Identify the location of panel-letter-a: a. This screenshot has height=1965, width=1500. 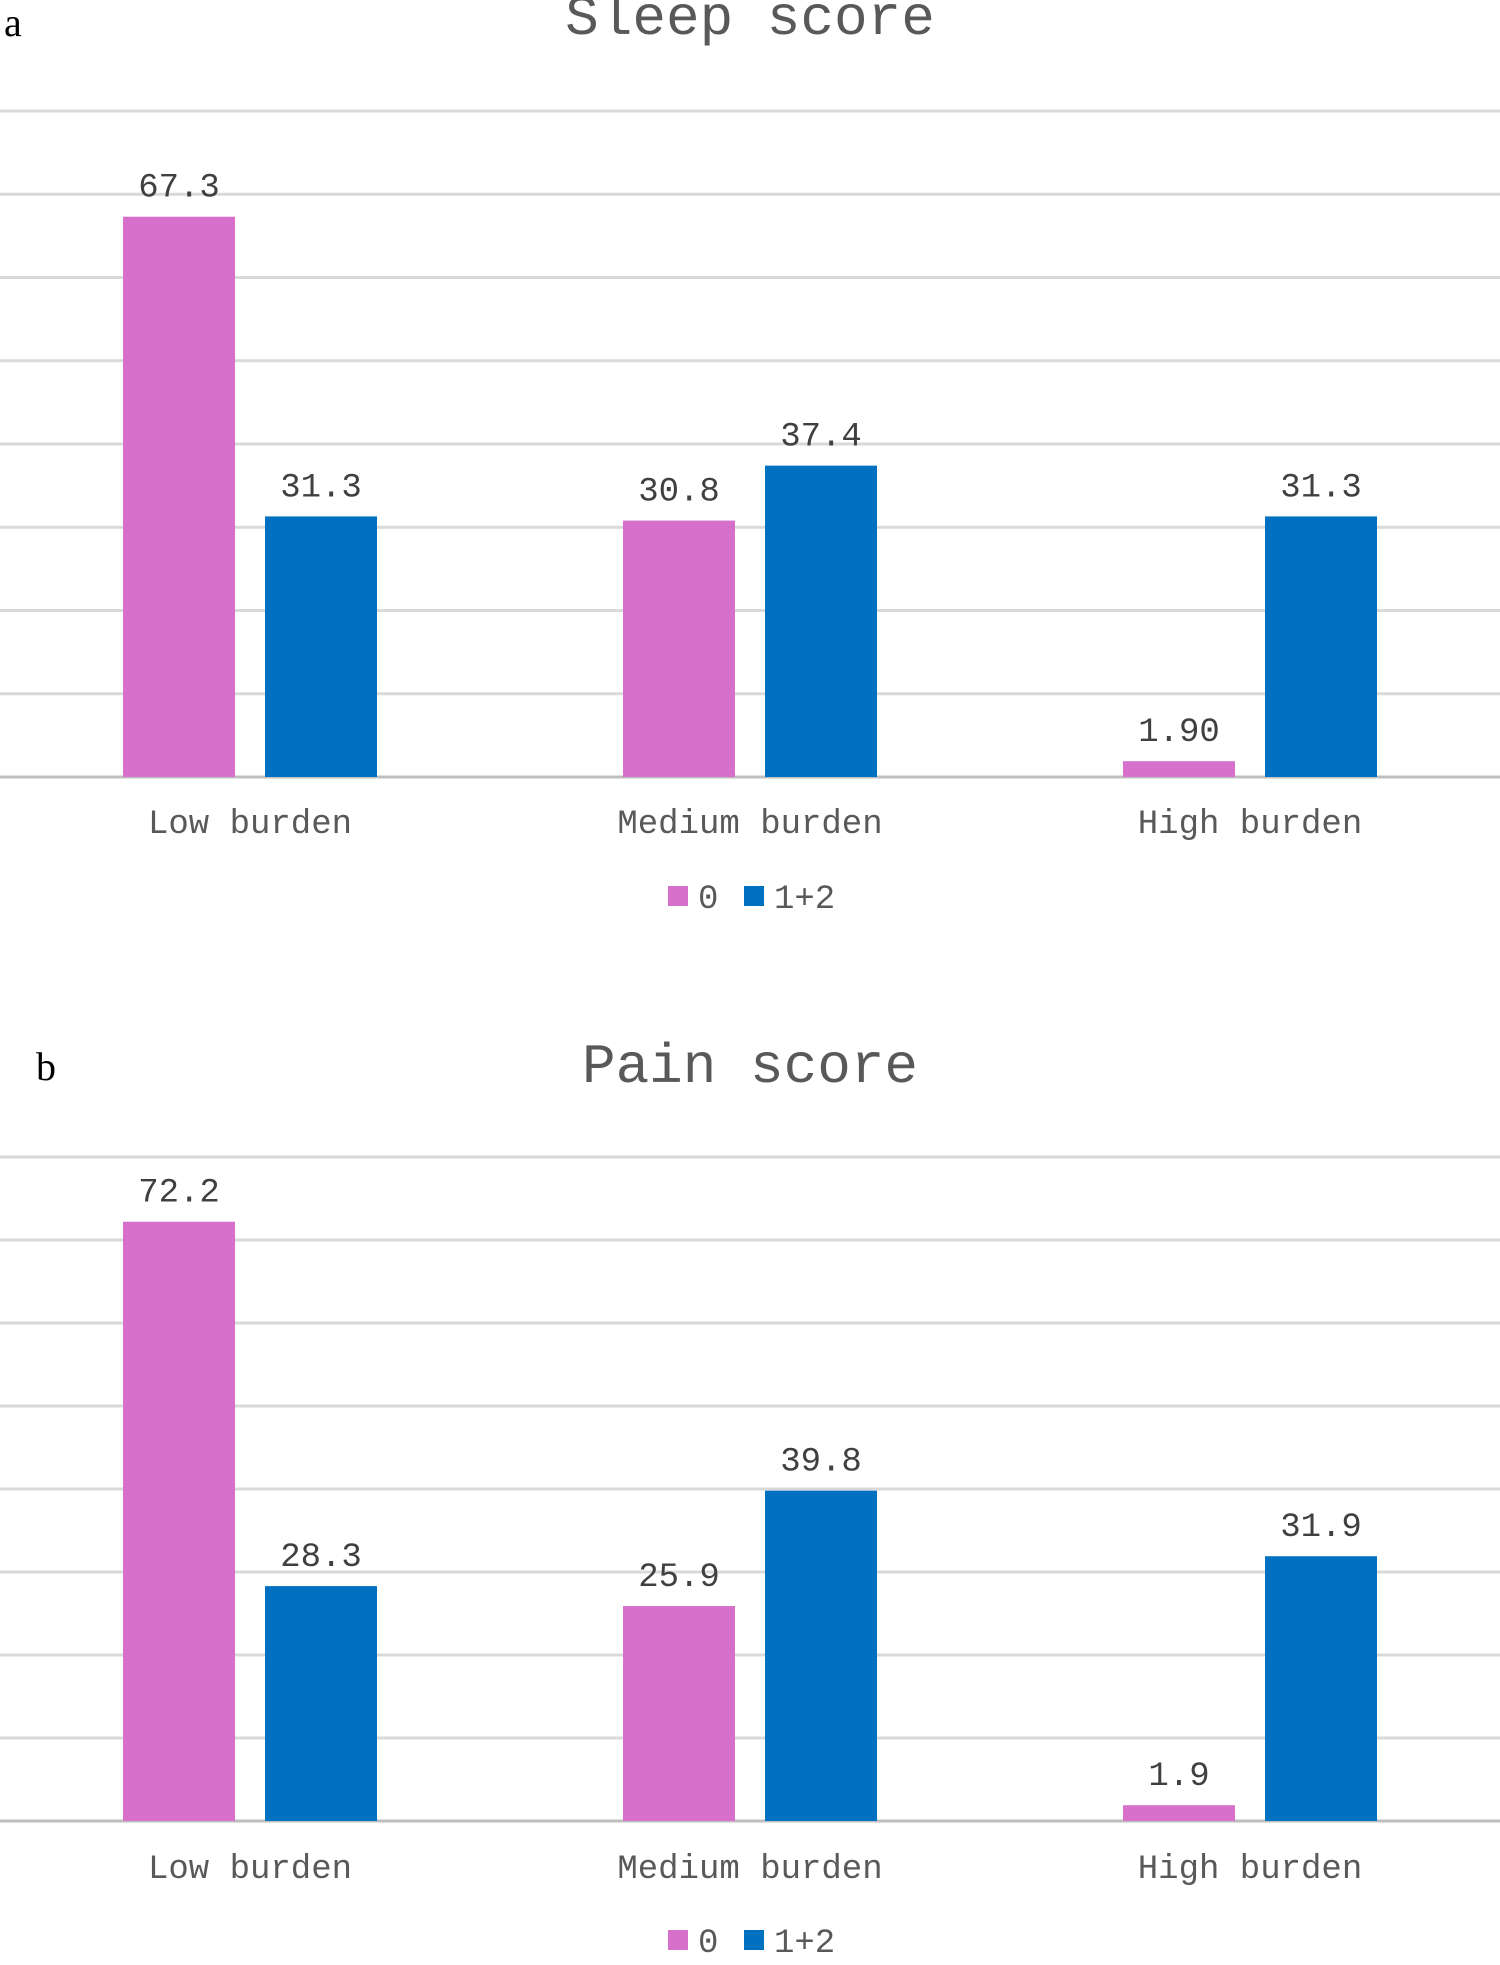
(13, 22).